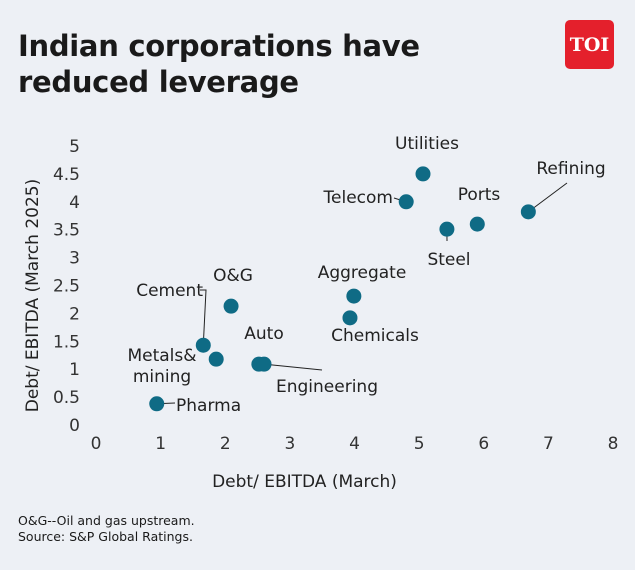  I want to click on x-tick-label: 0, so click(96, 444).